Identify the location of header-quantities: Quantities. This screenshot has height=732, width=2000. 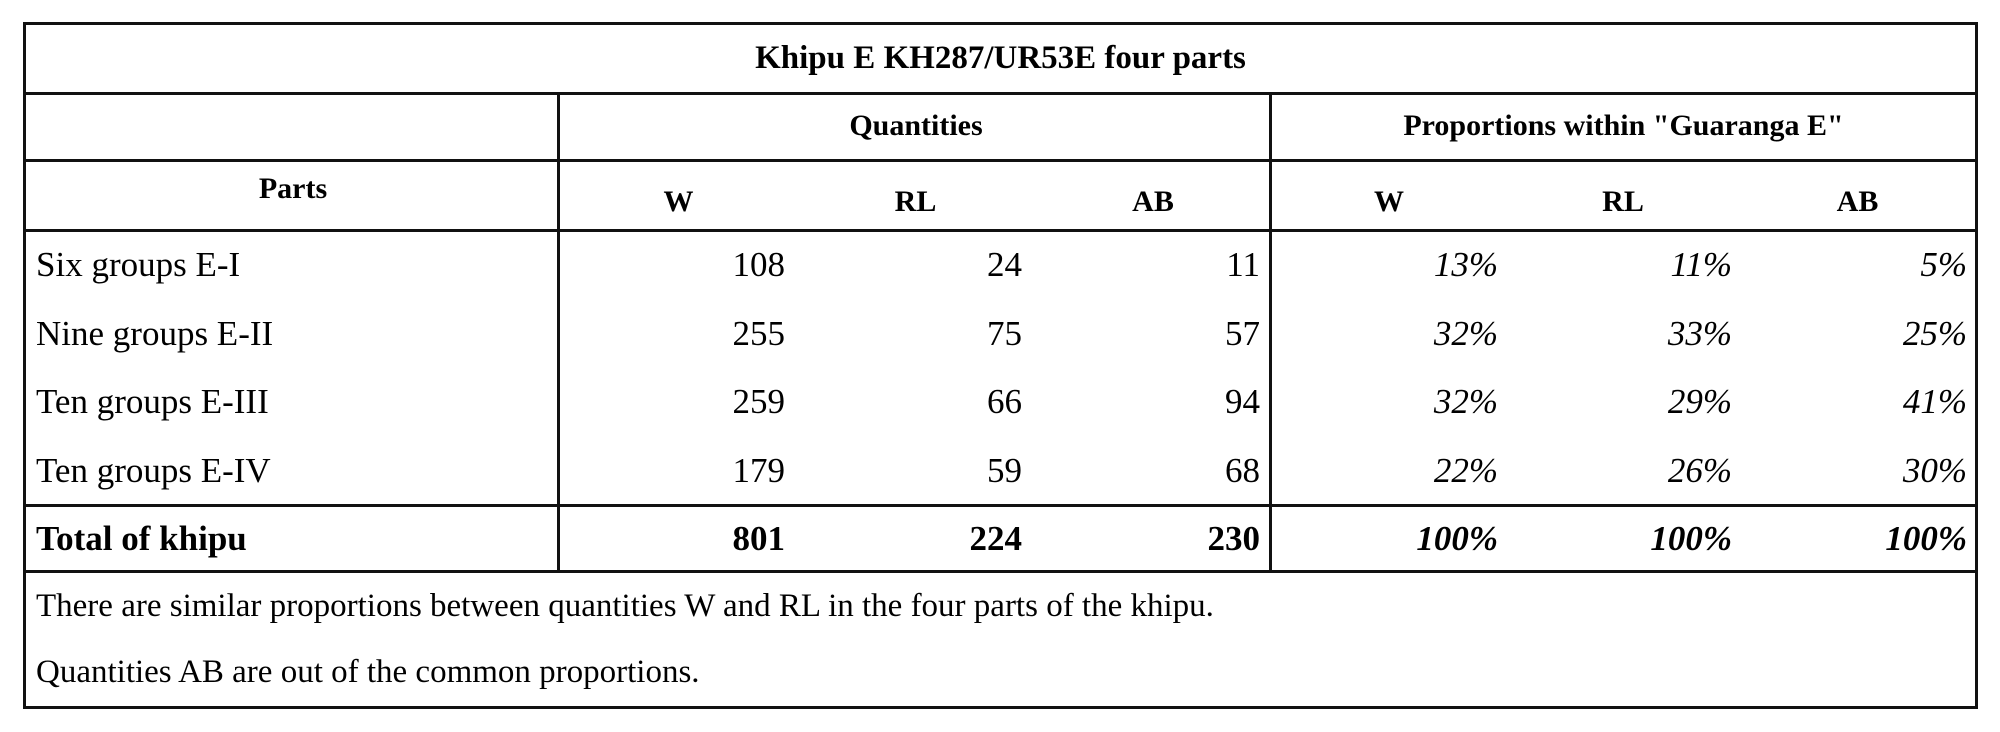
(916, 125).